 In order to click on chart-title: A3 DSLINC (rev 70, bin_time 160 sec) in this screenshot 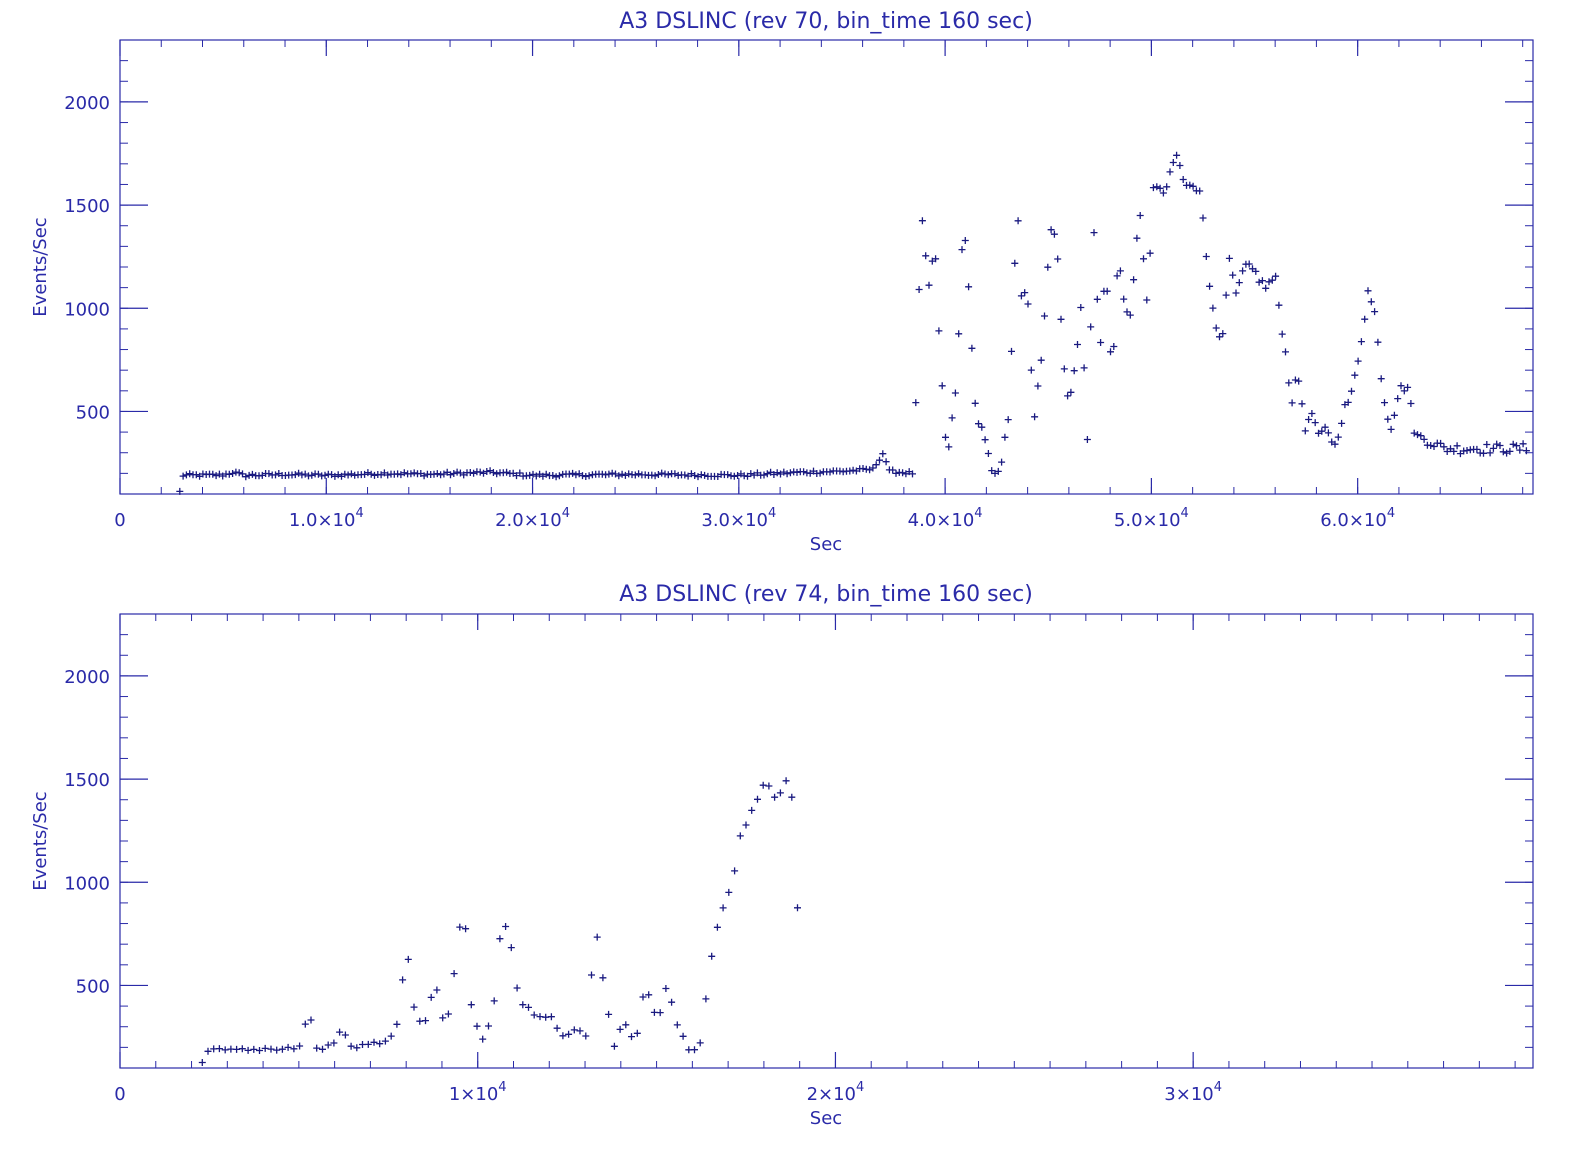, I will do `click(826, 21)`.